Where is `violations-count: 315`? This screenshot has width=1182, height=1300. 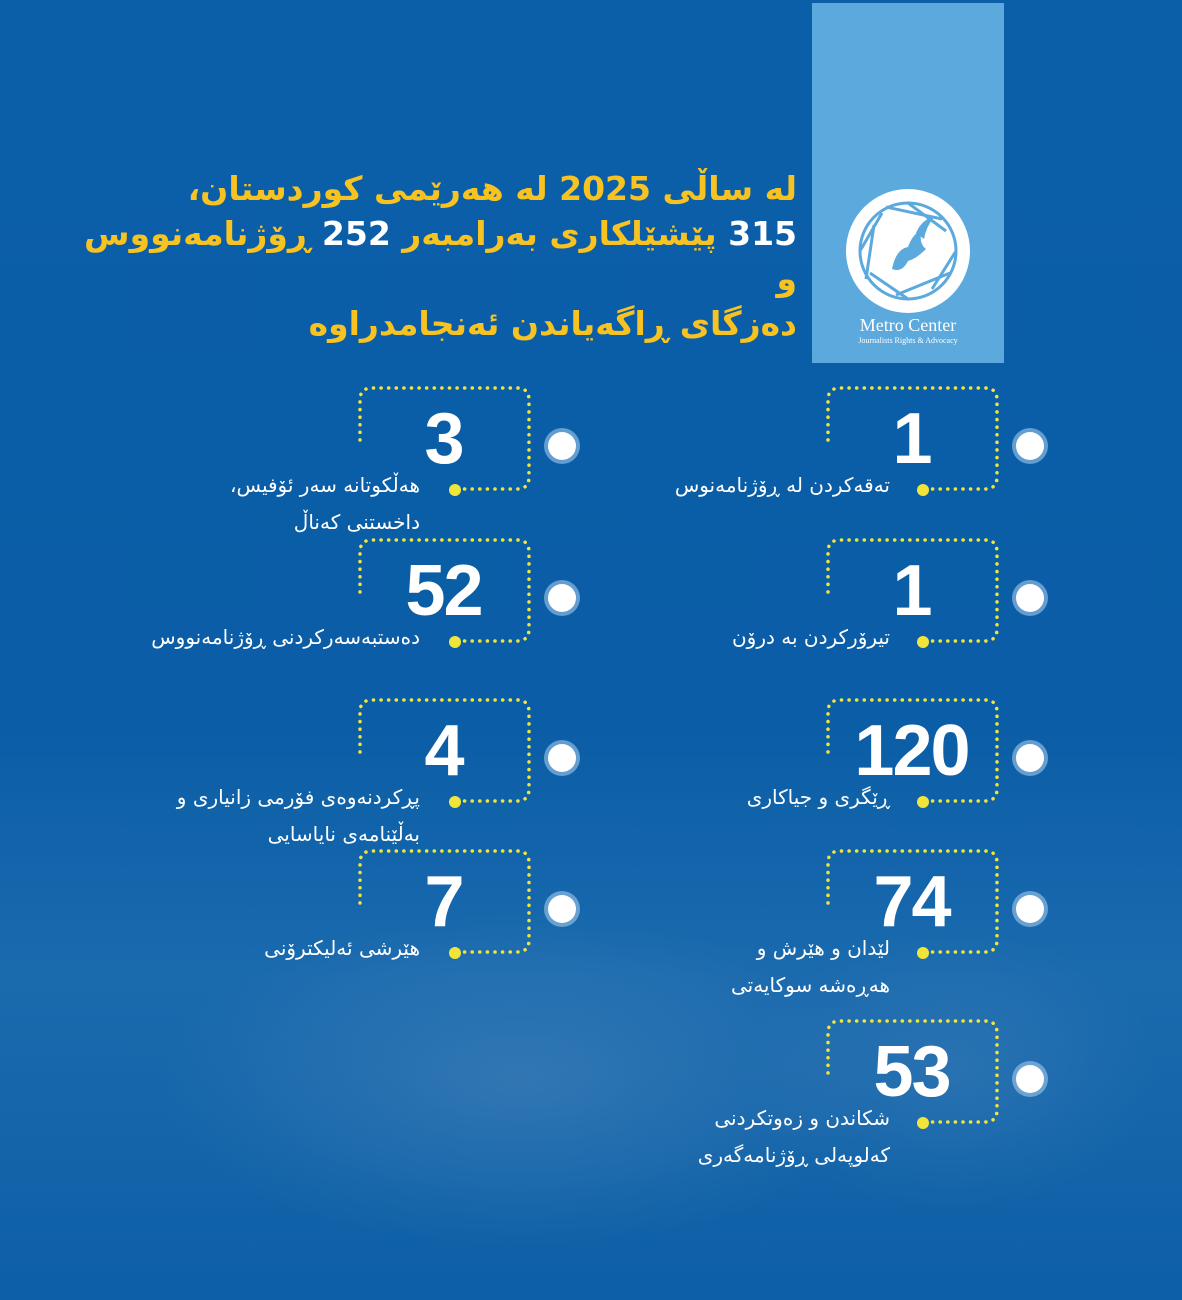 violations-count: 315 is located at coordinates (762, 233).